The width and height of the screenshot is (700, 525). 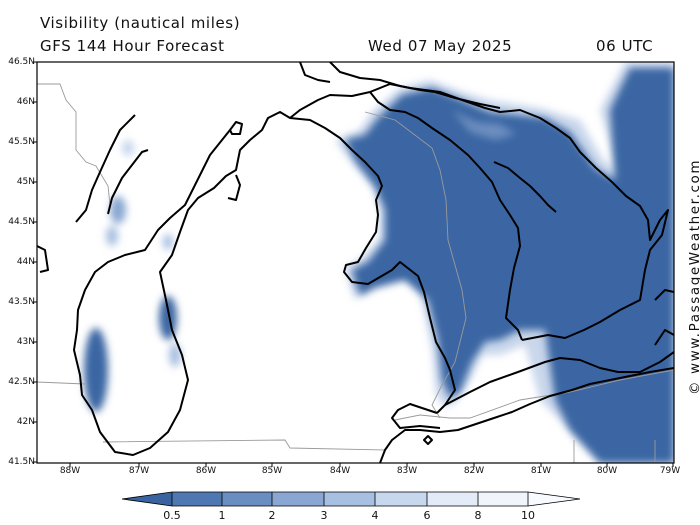 What do you see at coordinates (272, 515) in the screenshot?
I see `colorbar-label: 2` at bounding box center [272, 515].